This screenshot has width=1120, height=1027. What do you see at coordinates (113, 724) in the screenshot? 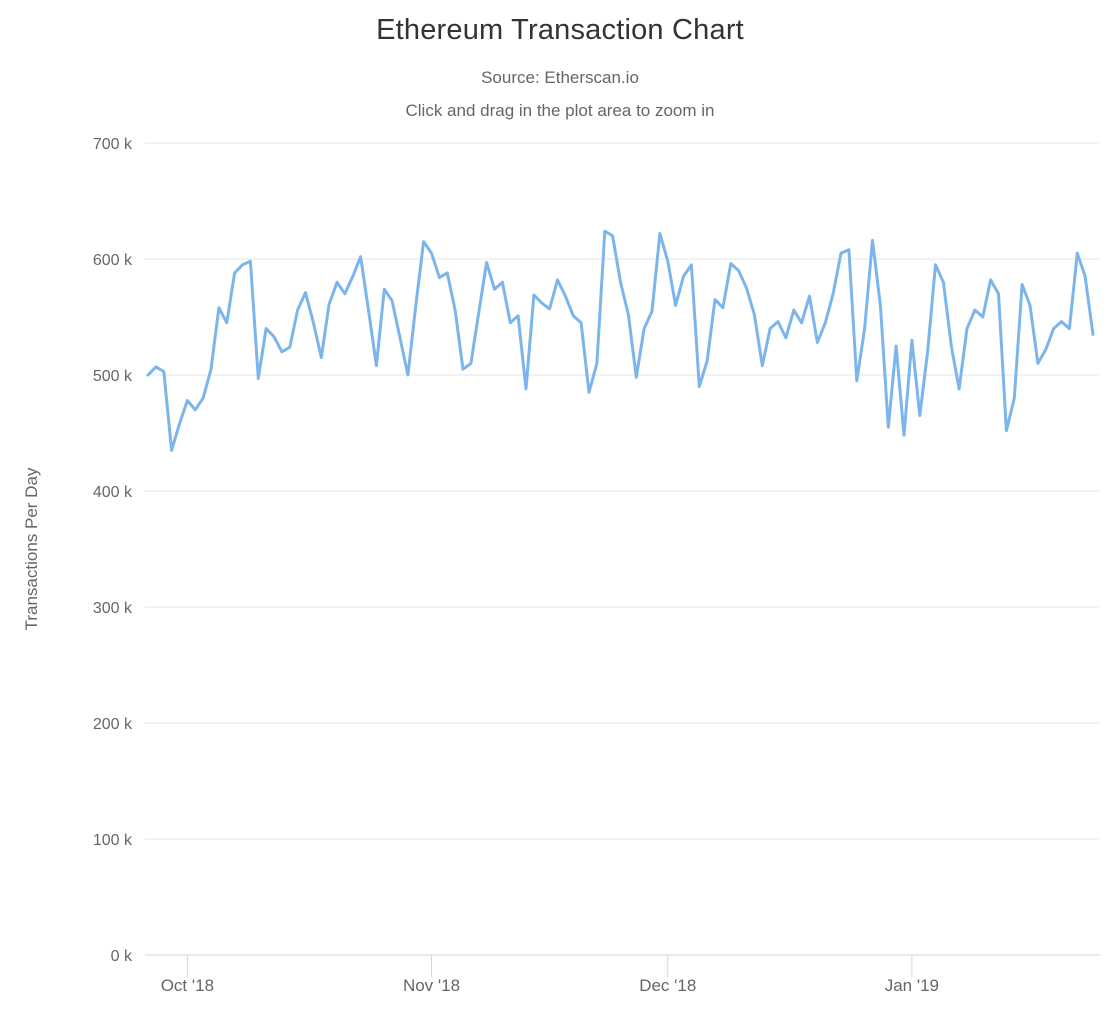
I see `y-axis-label: 200 k` at bounding box center [113, 724].